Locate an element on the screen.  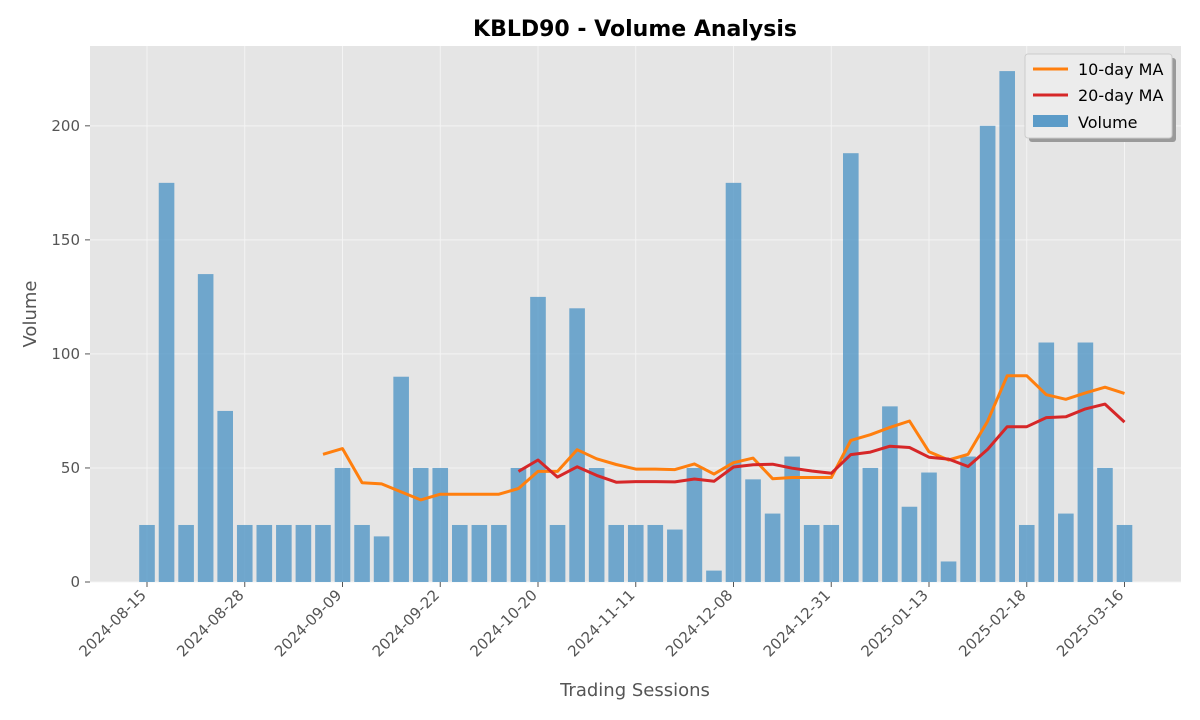
x-tick-label: 2024-12-31 is located at coordinates (797, 623).